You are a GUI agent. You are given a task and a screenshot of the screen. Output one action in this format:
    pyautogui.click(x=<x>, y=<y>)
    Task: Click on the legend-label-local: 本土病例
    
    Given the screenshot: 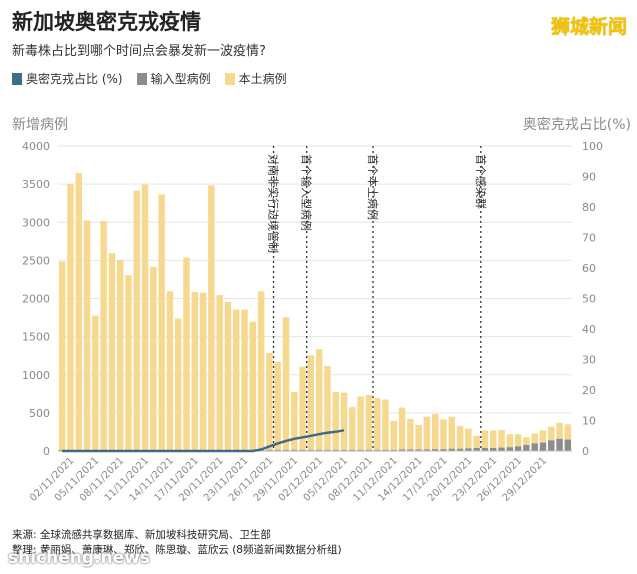 What is the action you would take?
    pyautogui.click(x=262, y=79)
    